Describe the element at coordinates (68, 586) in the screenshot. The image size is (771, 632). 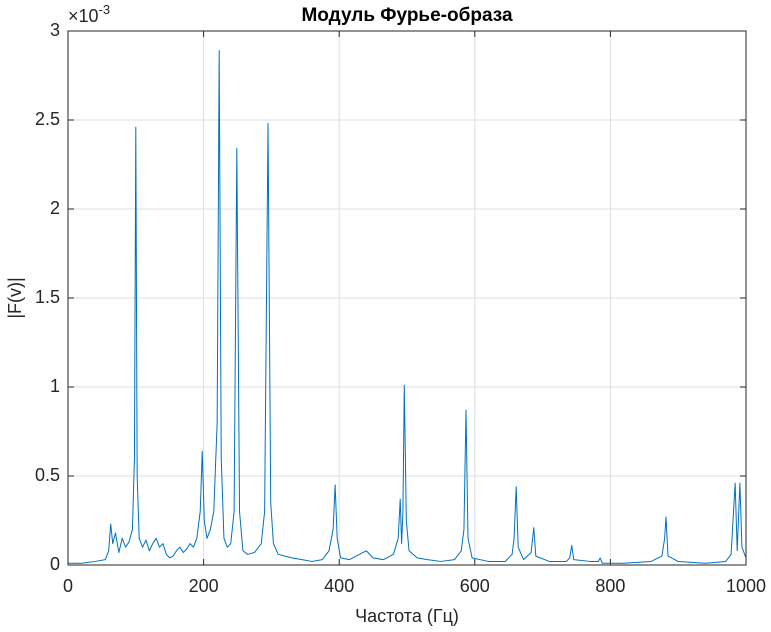
I see `x-tick-label: 0` at that location.